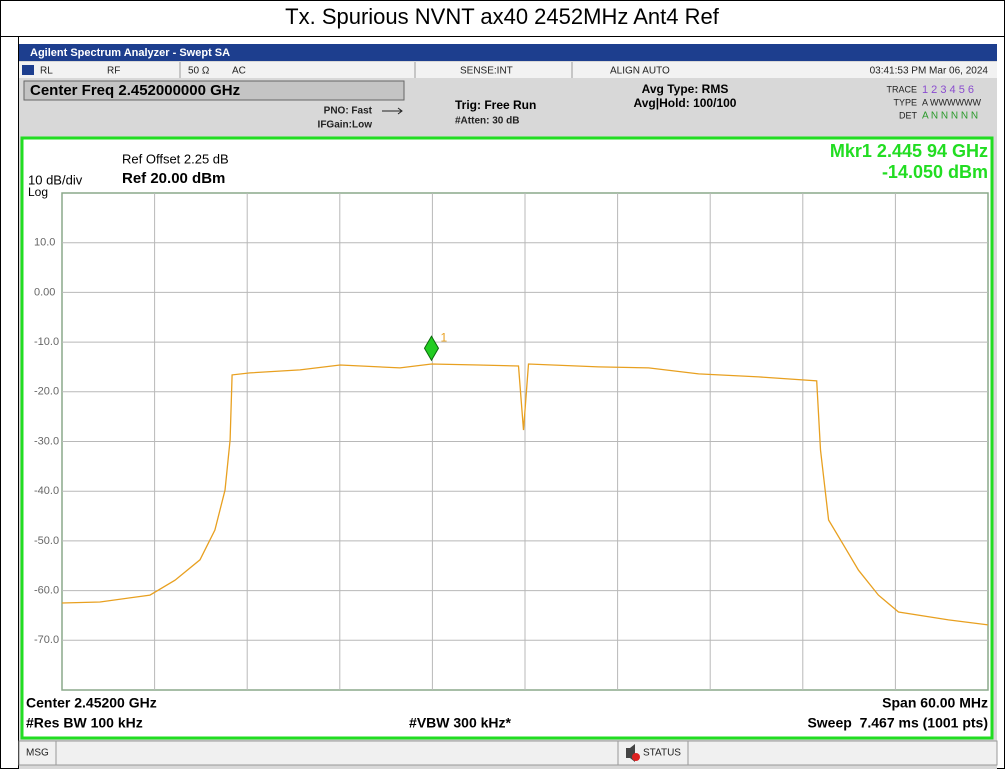 The width and height of the screenshot is (1005, 769). What do you see at coordinates (135, 90) in the screenshot?
I see `center-freq: Center Freq 2.452000000 GHz` at bounding box center [135, 90].